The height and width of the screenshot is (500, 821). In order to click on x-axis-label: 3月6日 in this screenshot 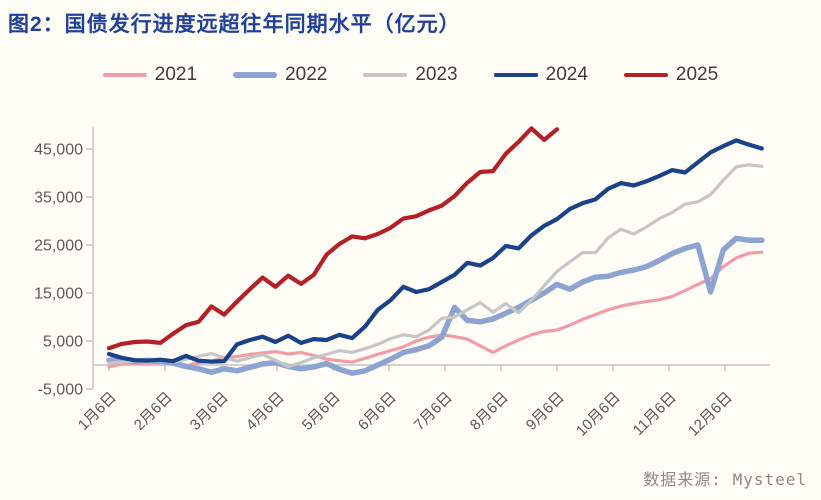, I will do `click(209, 411)`.